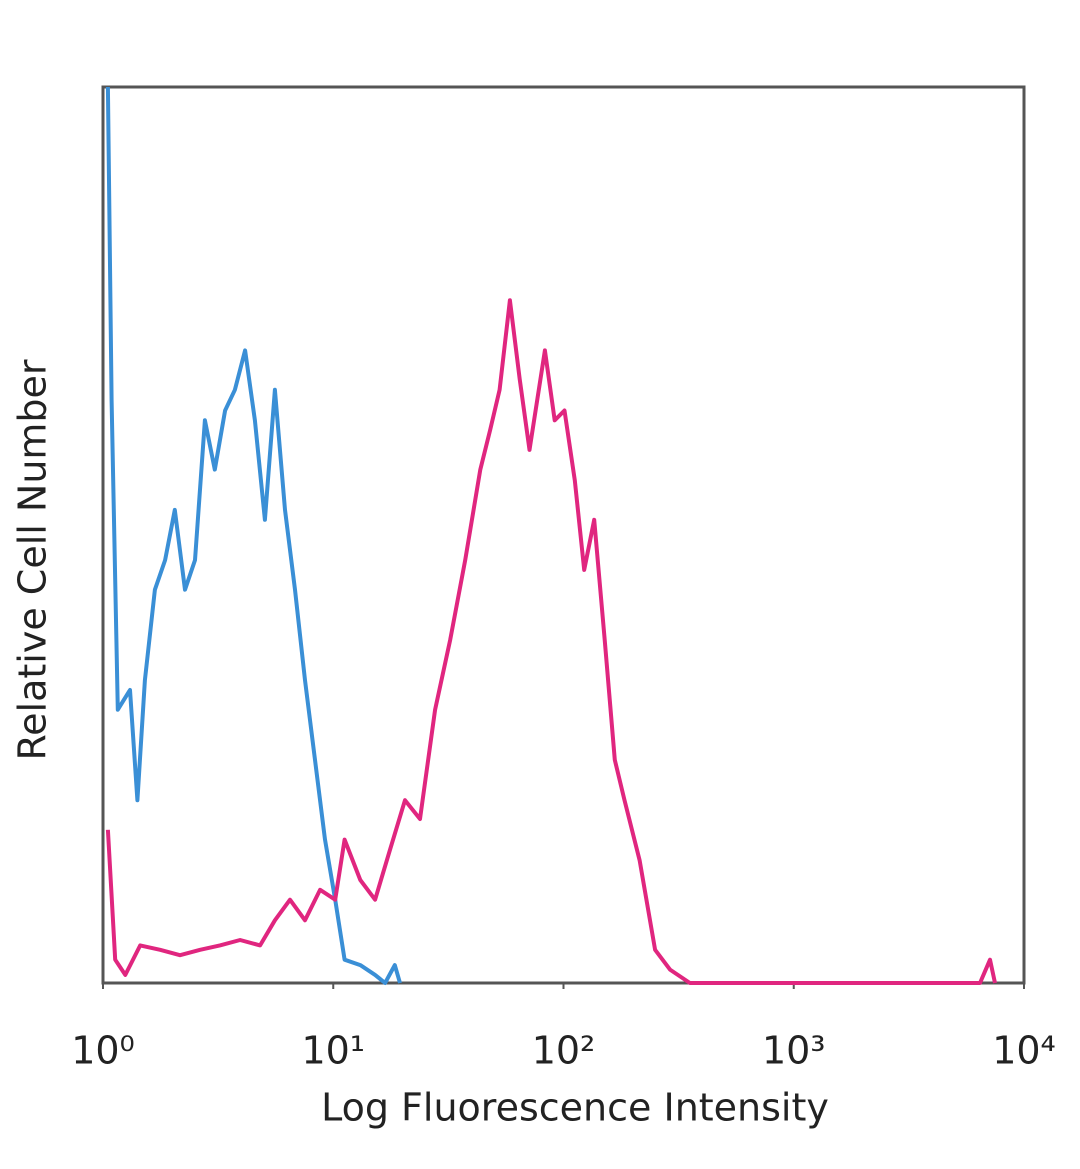 The height and width of the screenshot is (1169, 1080). What do you see at coordinates (1024, 1051) in the screenshot?
I see `x-tick-label: 10⁴` at bounding box center [1024, 1051].